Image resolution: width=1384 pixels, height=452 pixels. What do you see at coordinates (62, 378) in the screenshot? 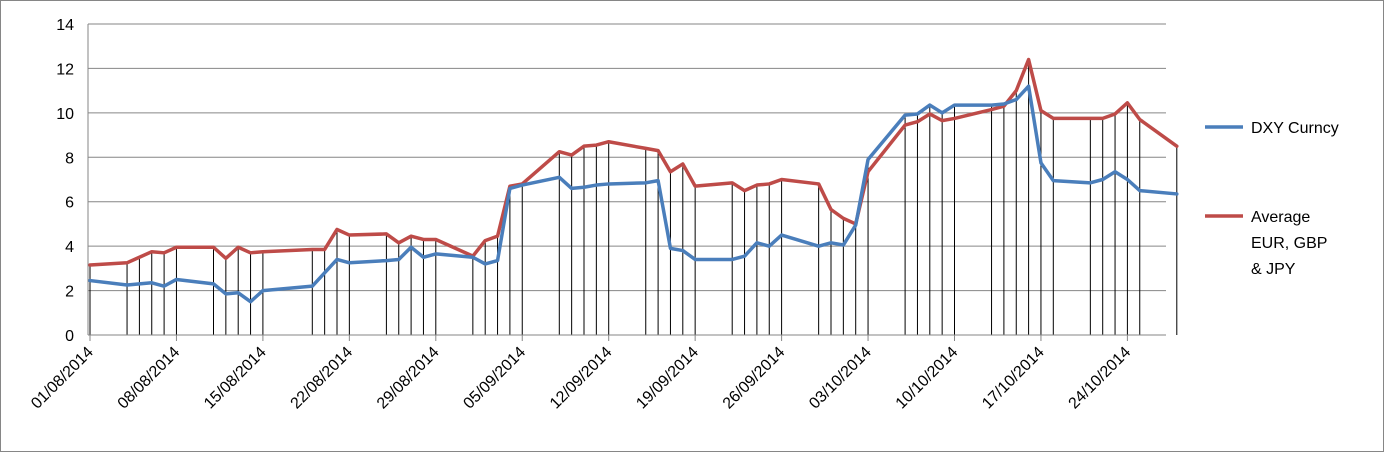
I see `x-tick-label: 01/08/2014` at bounding box center [62, 378].